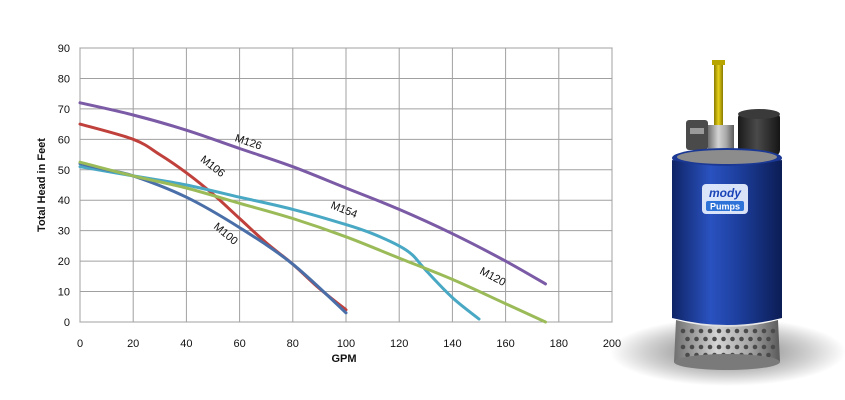  I want to click on x-tick-label: 40, so click(186, 344).